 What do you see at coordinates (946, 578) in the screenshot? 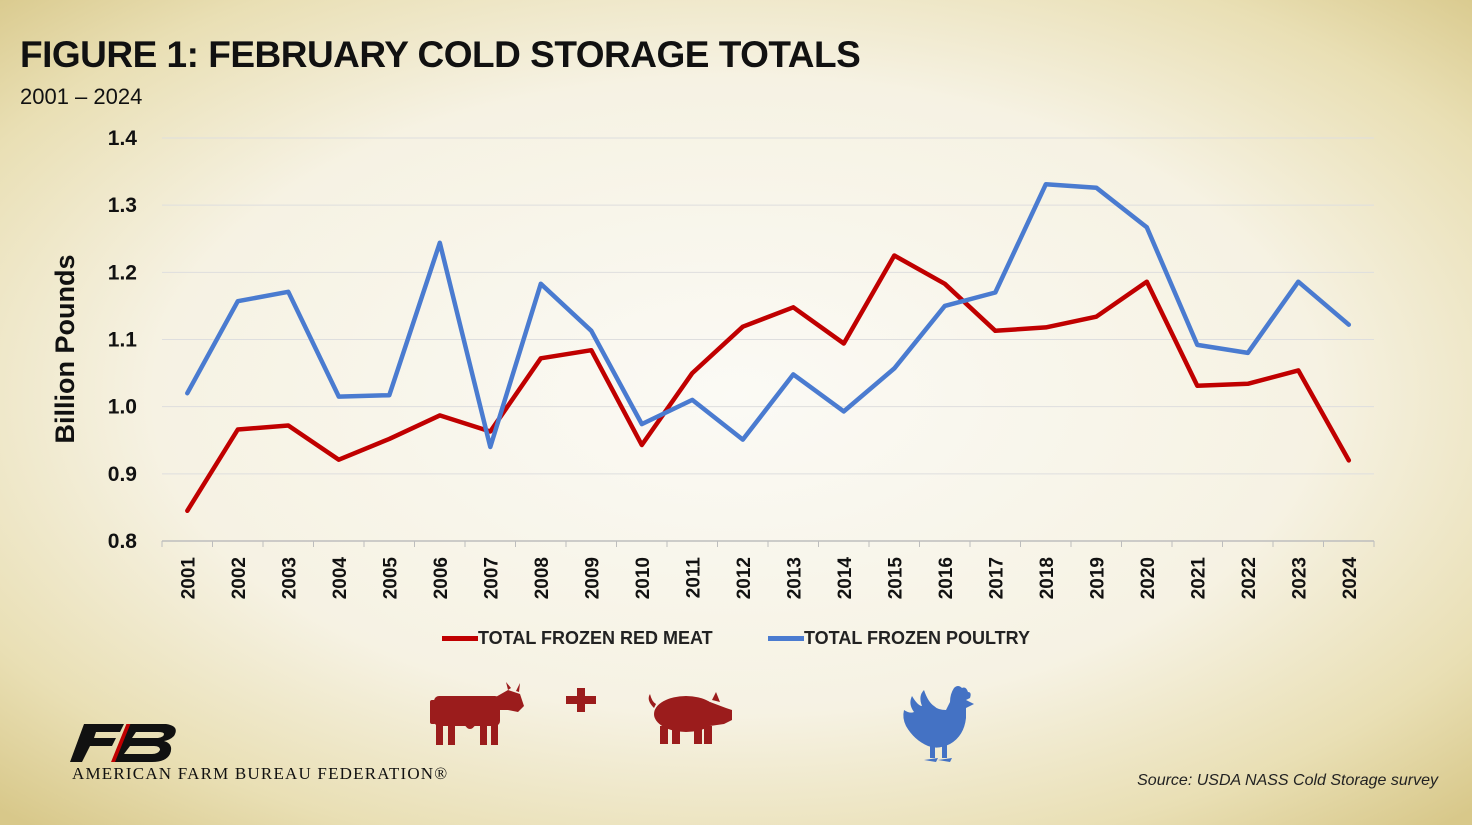
I see `x-tick-label: 2016` at bounding box center [946, 578].